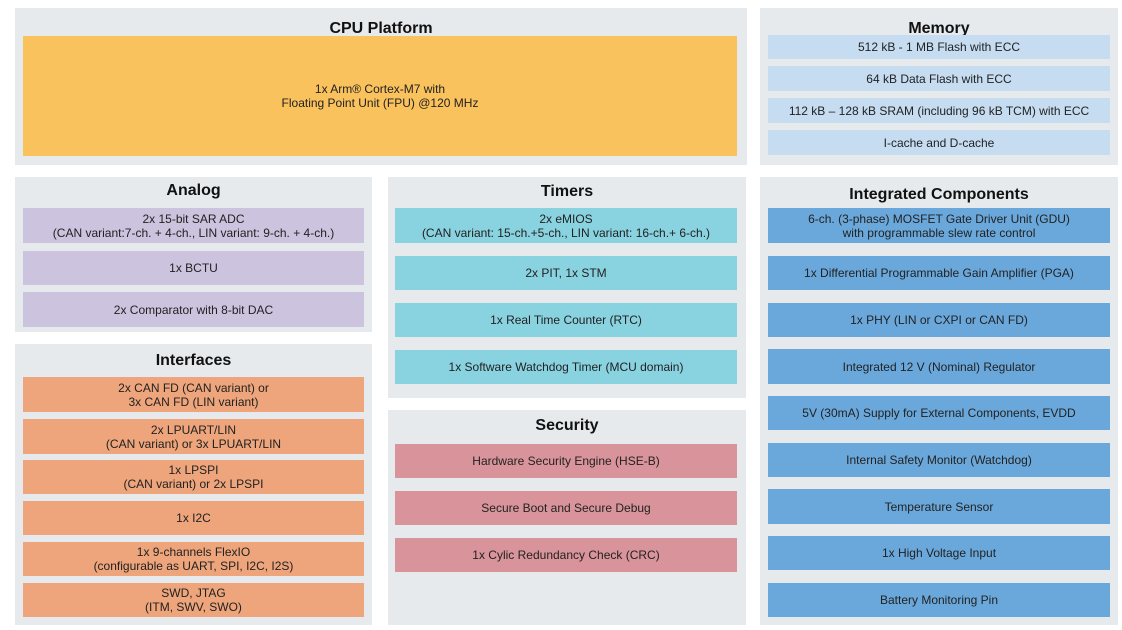 This screenshot has width=1122, height=630. Describe the element at coordinates (380, 103) in the screenshot. I see `block-text: Floating Point Unit (FPU) @120 MHz` at that location.